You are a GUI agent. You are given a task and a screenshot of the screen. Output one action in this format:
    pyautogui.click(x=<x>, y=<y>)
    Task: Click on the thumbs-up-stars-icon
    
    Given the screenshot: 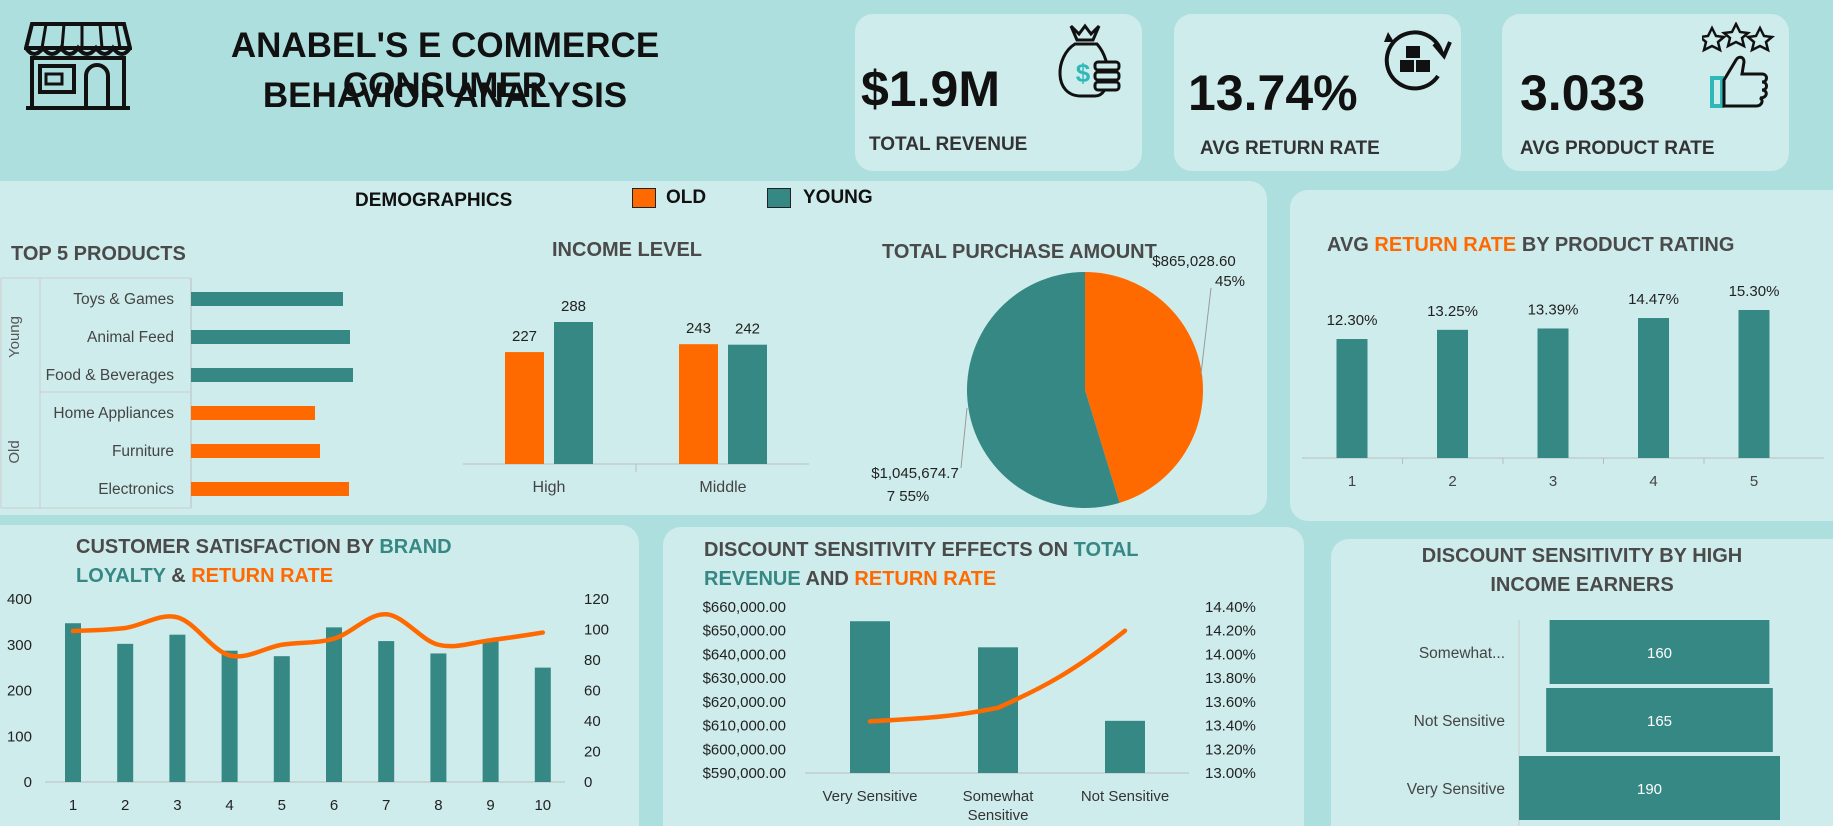 What is the action you would take?
    pyautogui.click(x=1739, y=65)
    